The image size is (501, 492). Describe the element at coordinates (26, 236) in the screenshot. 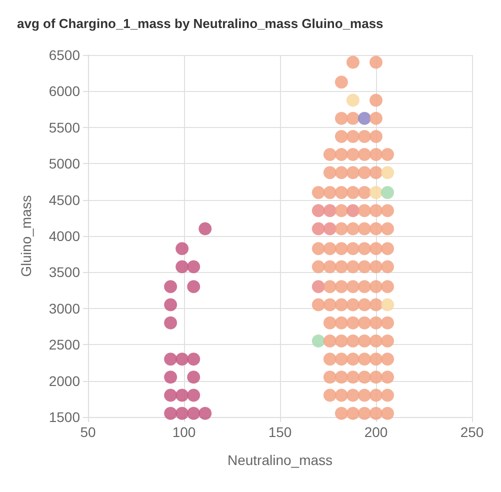

I see `y-axis-title: Gluino_mass` at that location.